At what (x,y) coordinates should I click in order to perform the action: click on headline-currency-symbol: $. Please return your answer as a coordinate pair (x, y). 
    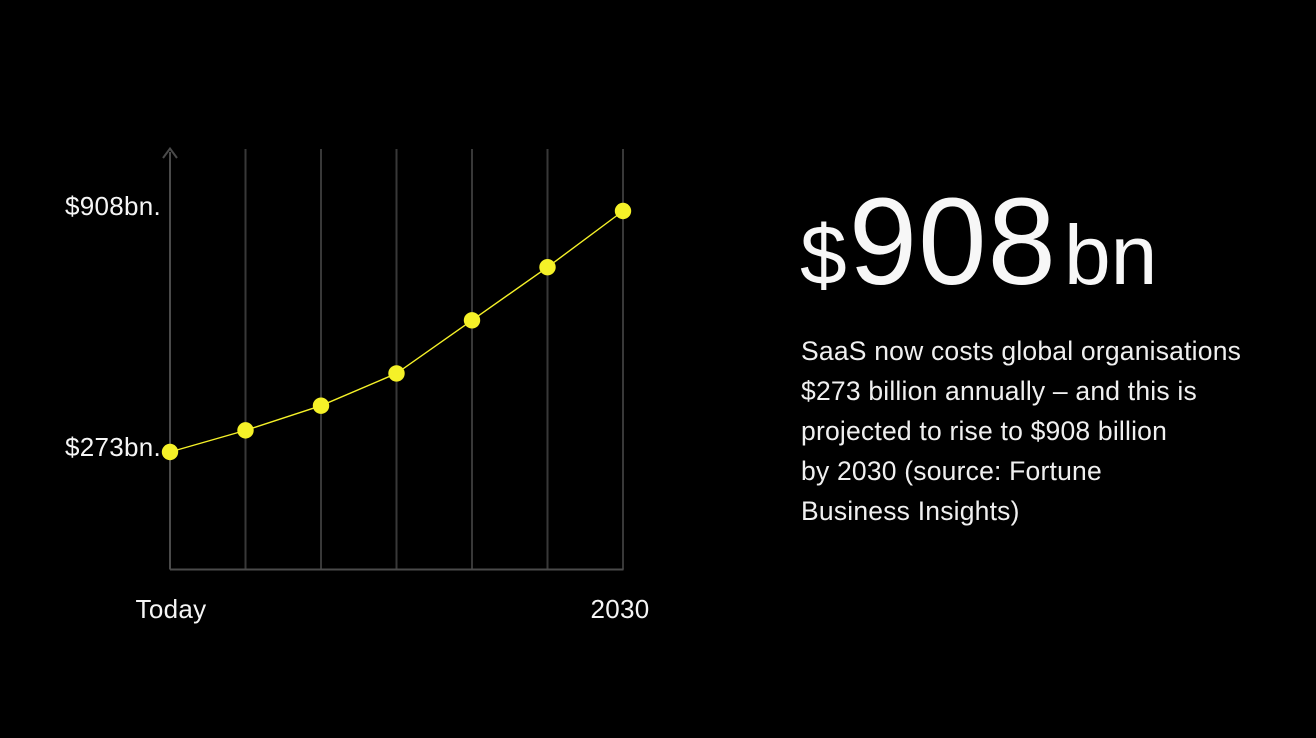
    Looking at the image, I should click on (823, 255).